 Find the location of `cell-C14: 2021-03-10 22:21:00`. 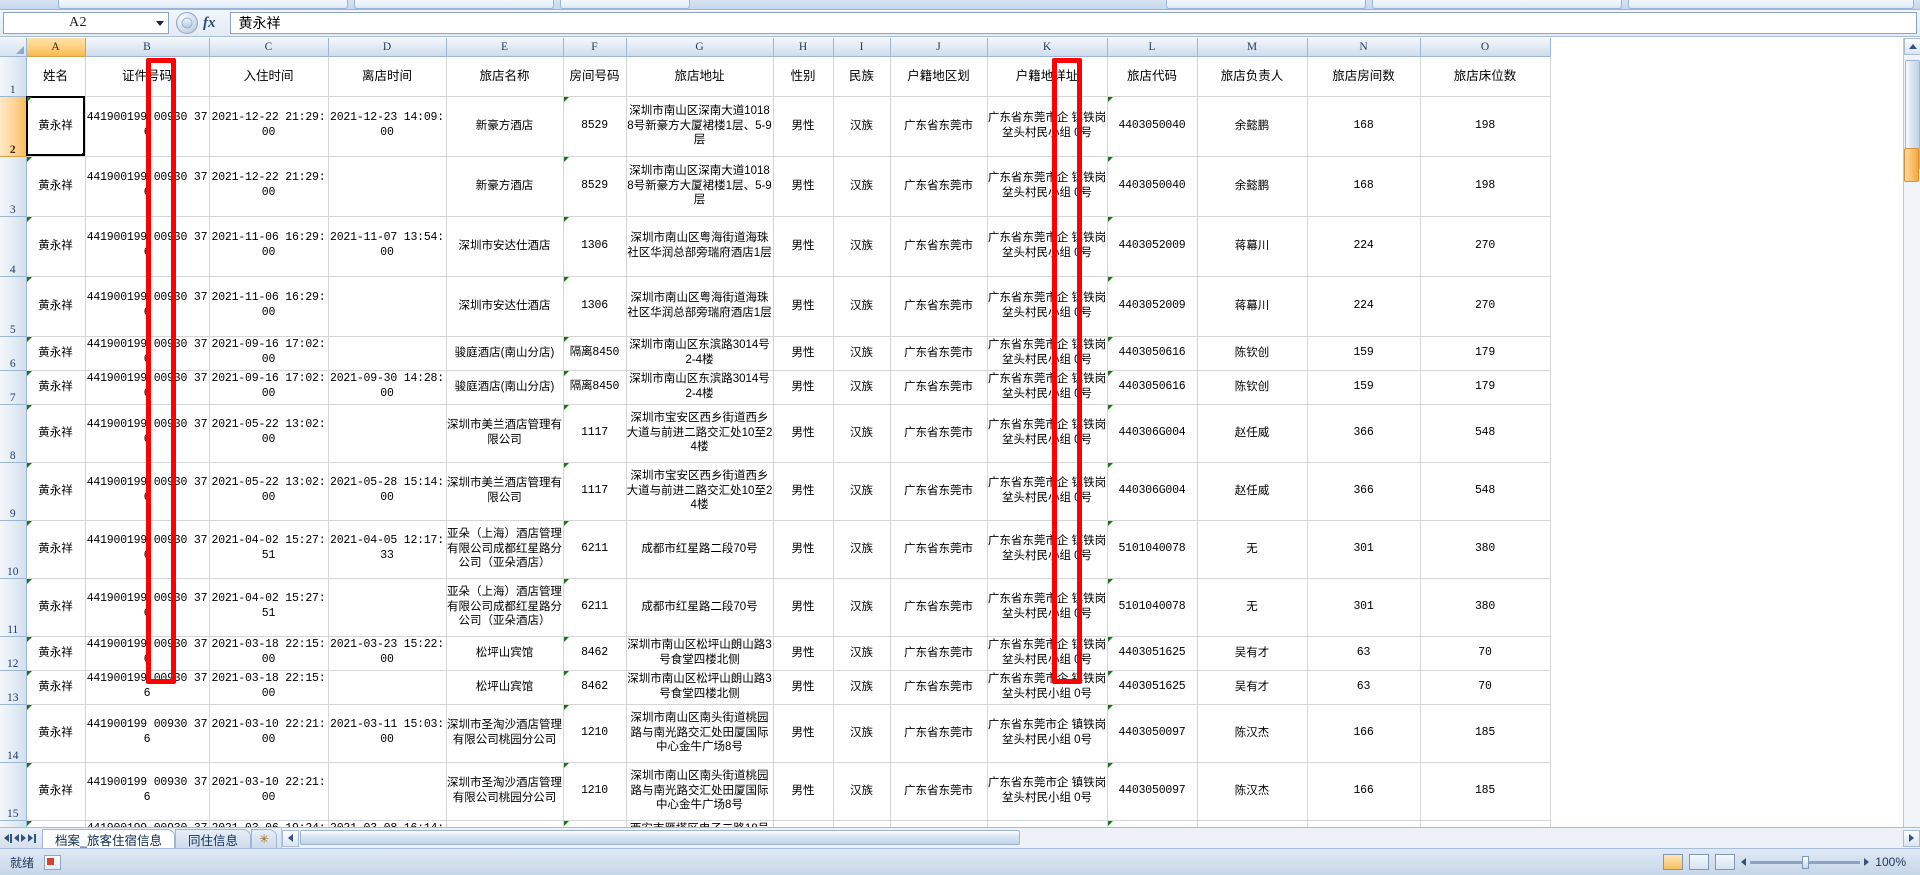

cell-C14: 2021-03-10 22:21:00 is located at coordinates (269, 733).